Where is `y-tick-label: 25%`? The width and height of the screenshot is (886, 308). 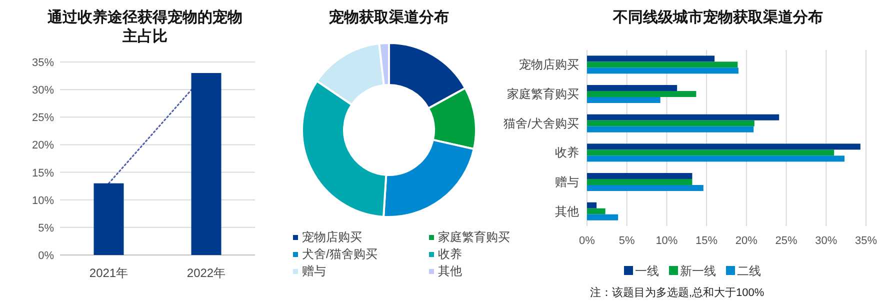 y-tick-label: 25% is located at coordinates (43, 118).